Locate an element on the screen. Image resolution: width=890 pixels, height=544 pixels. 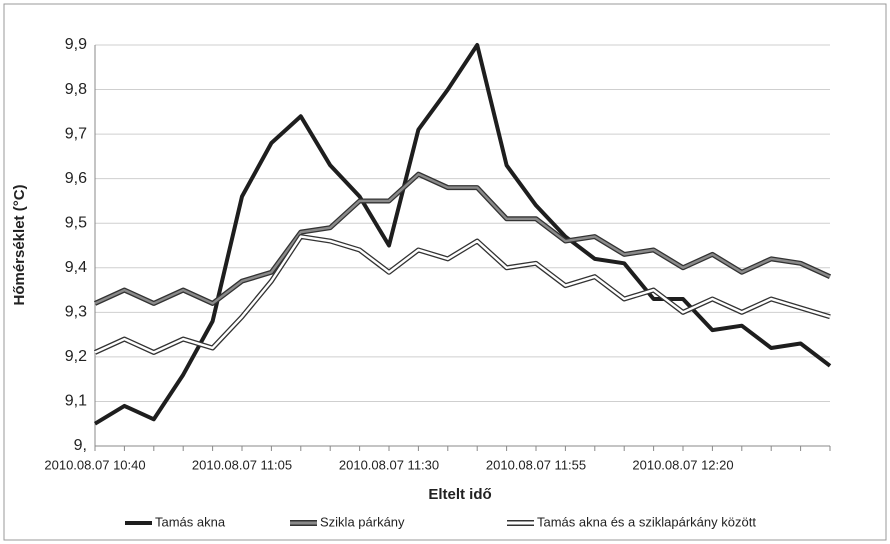
x-tick-label: 2010.08.07 11:30 is located at coordinates (389, 464).